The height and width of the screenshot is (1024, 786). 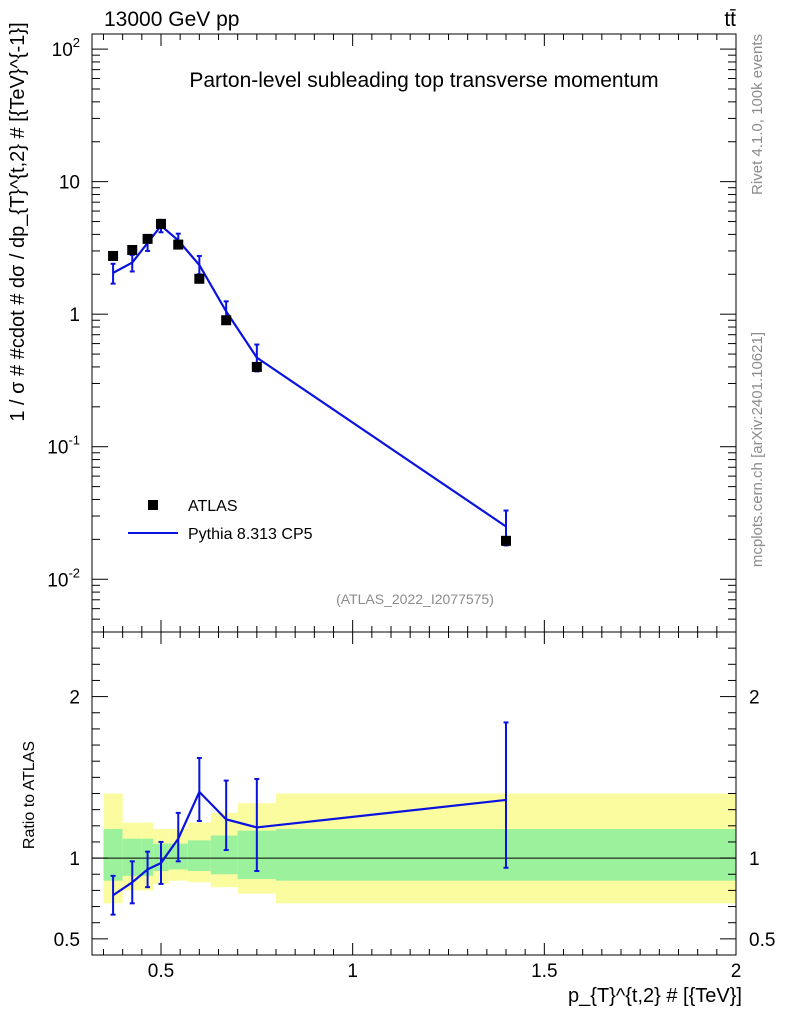 I want to click on ratio-y-axis-title: Ratio to ATLAS, so click(x=29, y=795).